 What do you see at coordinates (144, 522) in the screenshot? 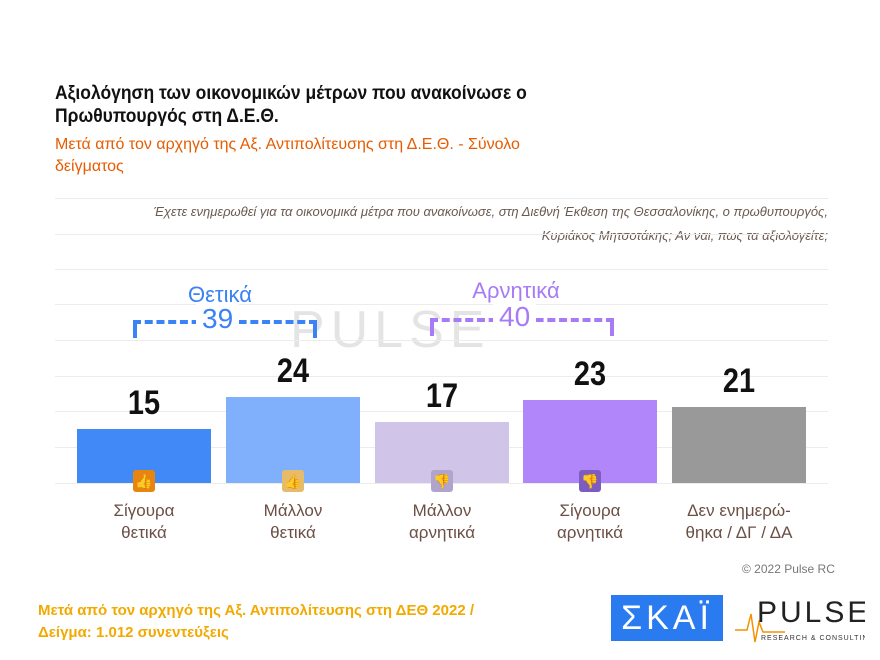
I see `category-label: Σίγουρα θετικά` at bounding box center [144, 522].